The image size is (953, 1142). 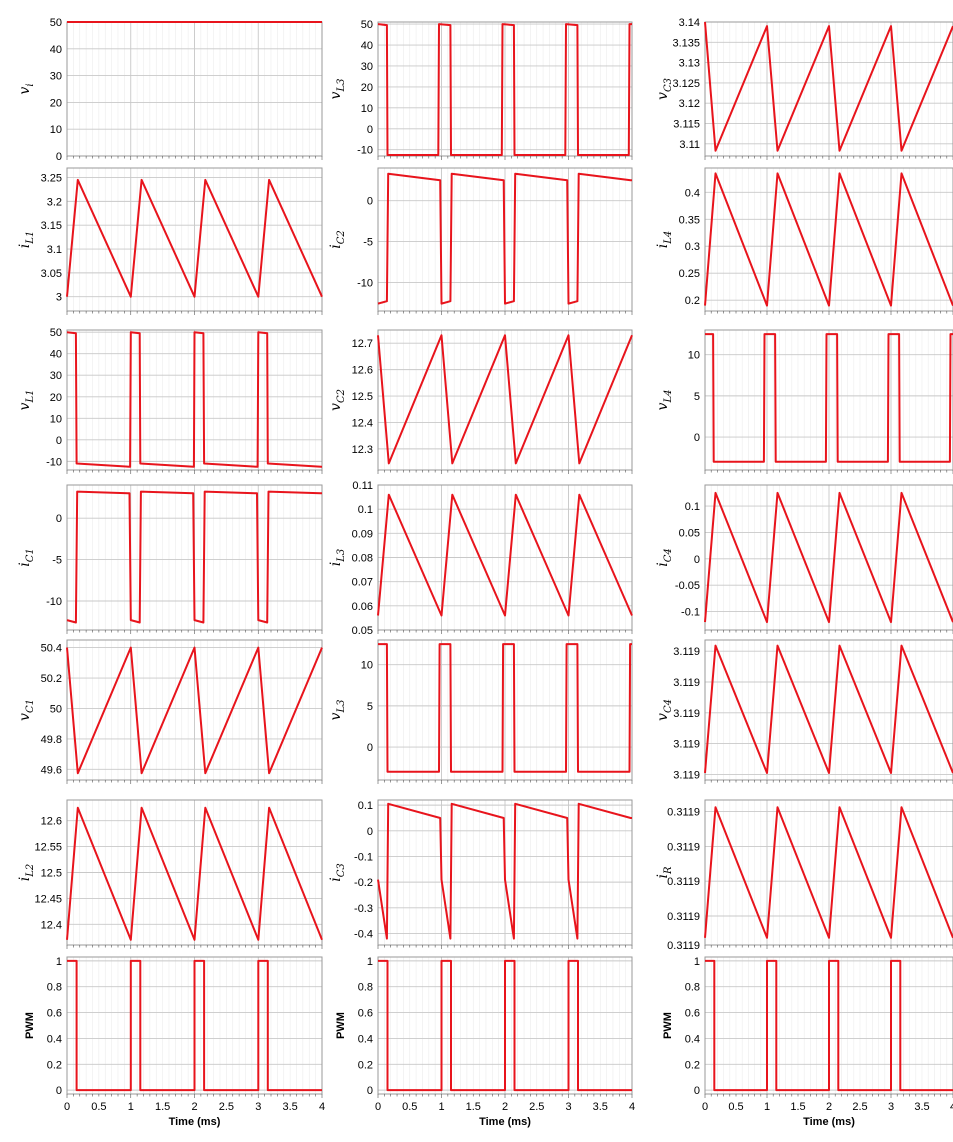 What do you see at coordinates (51, 770) in the screenshot?
I see `y-tick-label: 49.6` at bounding box center [51, 770].